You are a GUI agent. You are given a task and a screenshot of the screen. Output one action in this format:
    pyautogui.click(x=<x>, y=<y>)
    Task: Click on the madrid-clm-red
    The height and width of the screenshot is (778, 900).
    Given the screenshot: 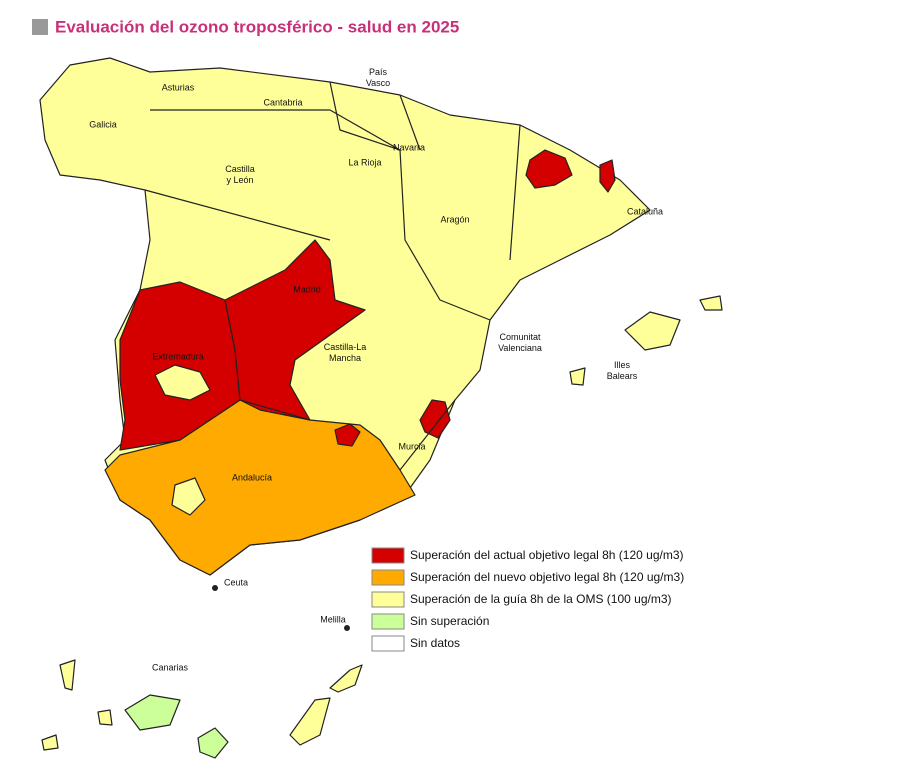 What is the action you would take?
    pyautogui.click(x=295, y=330)
    